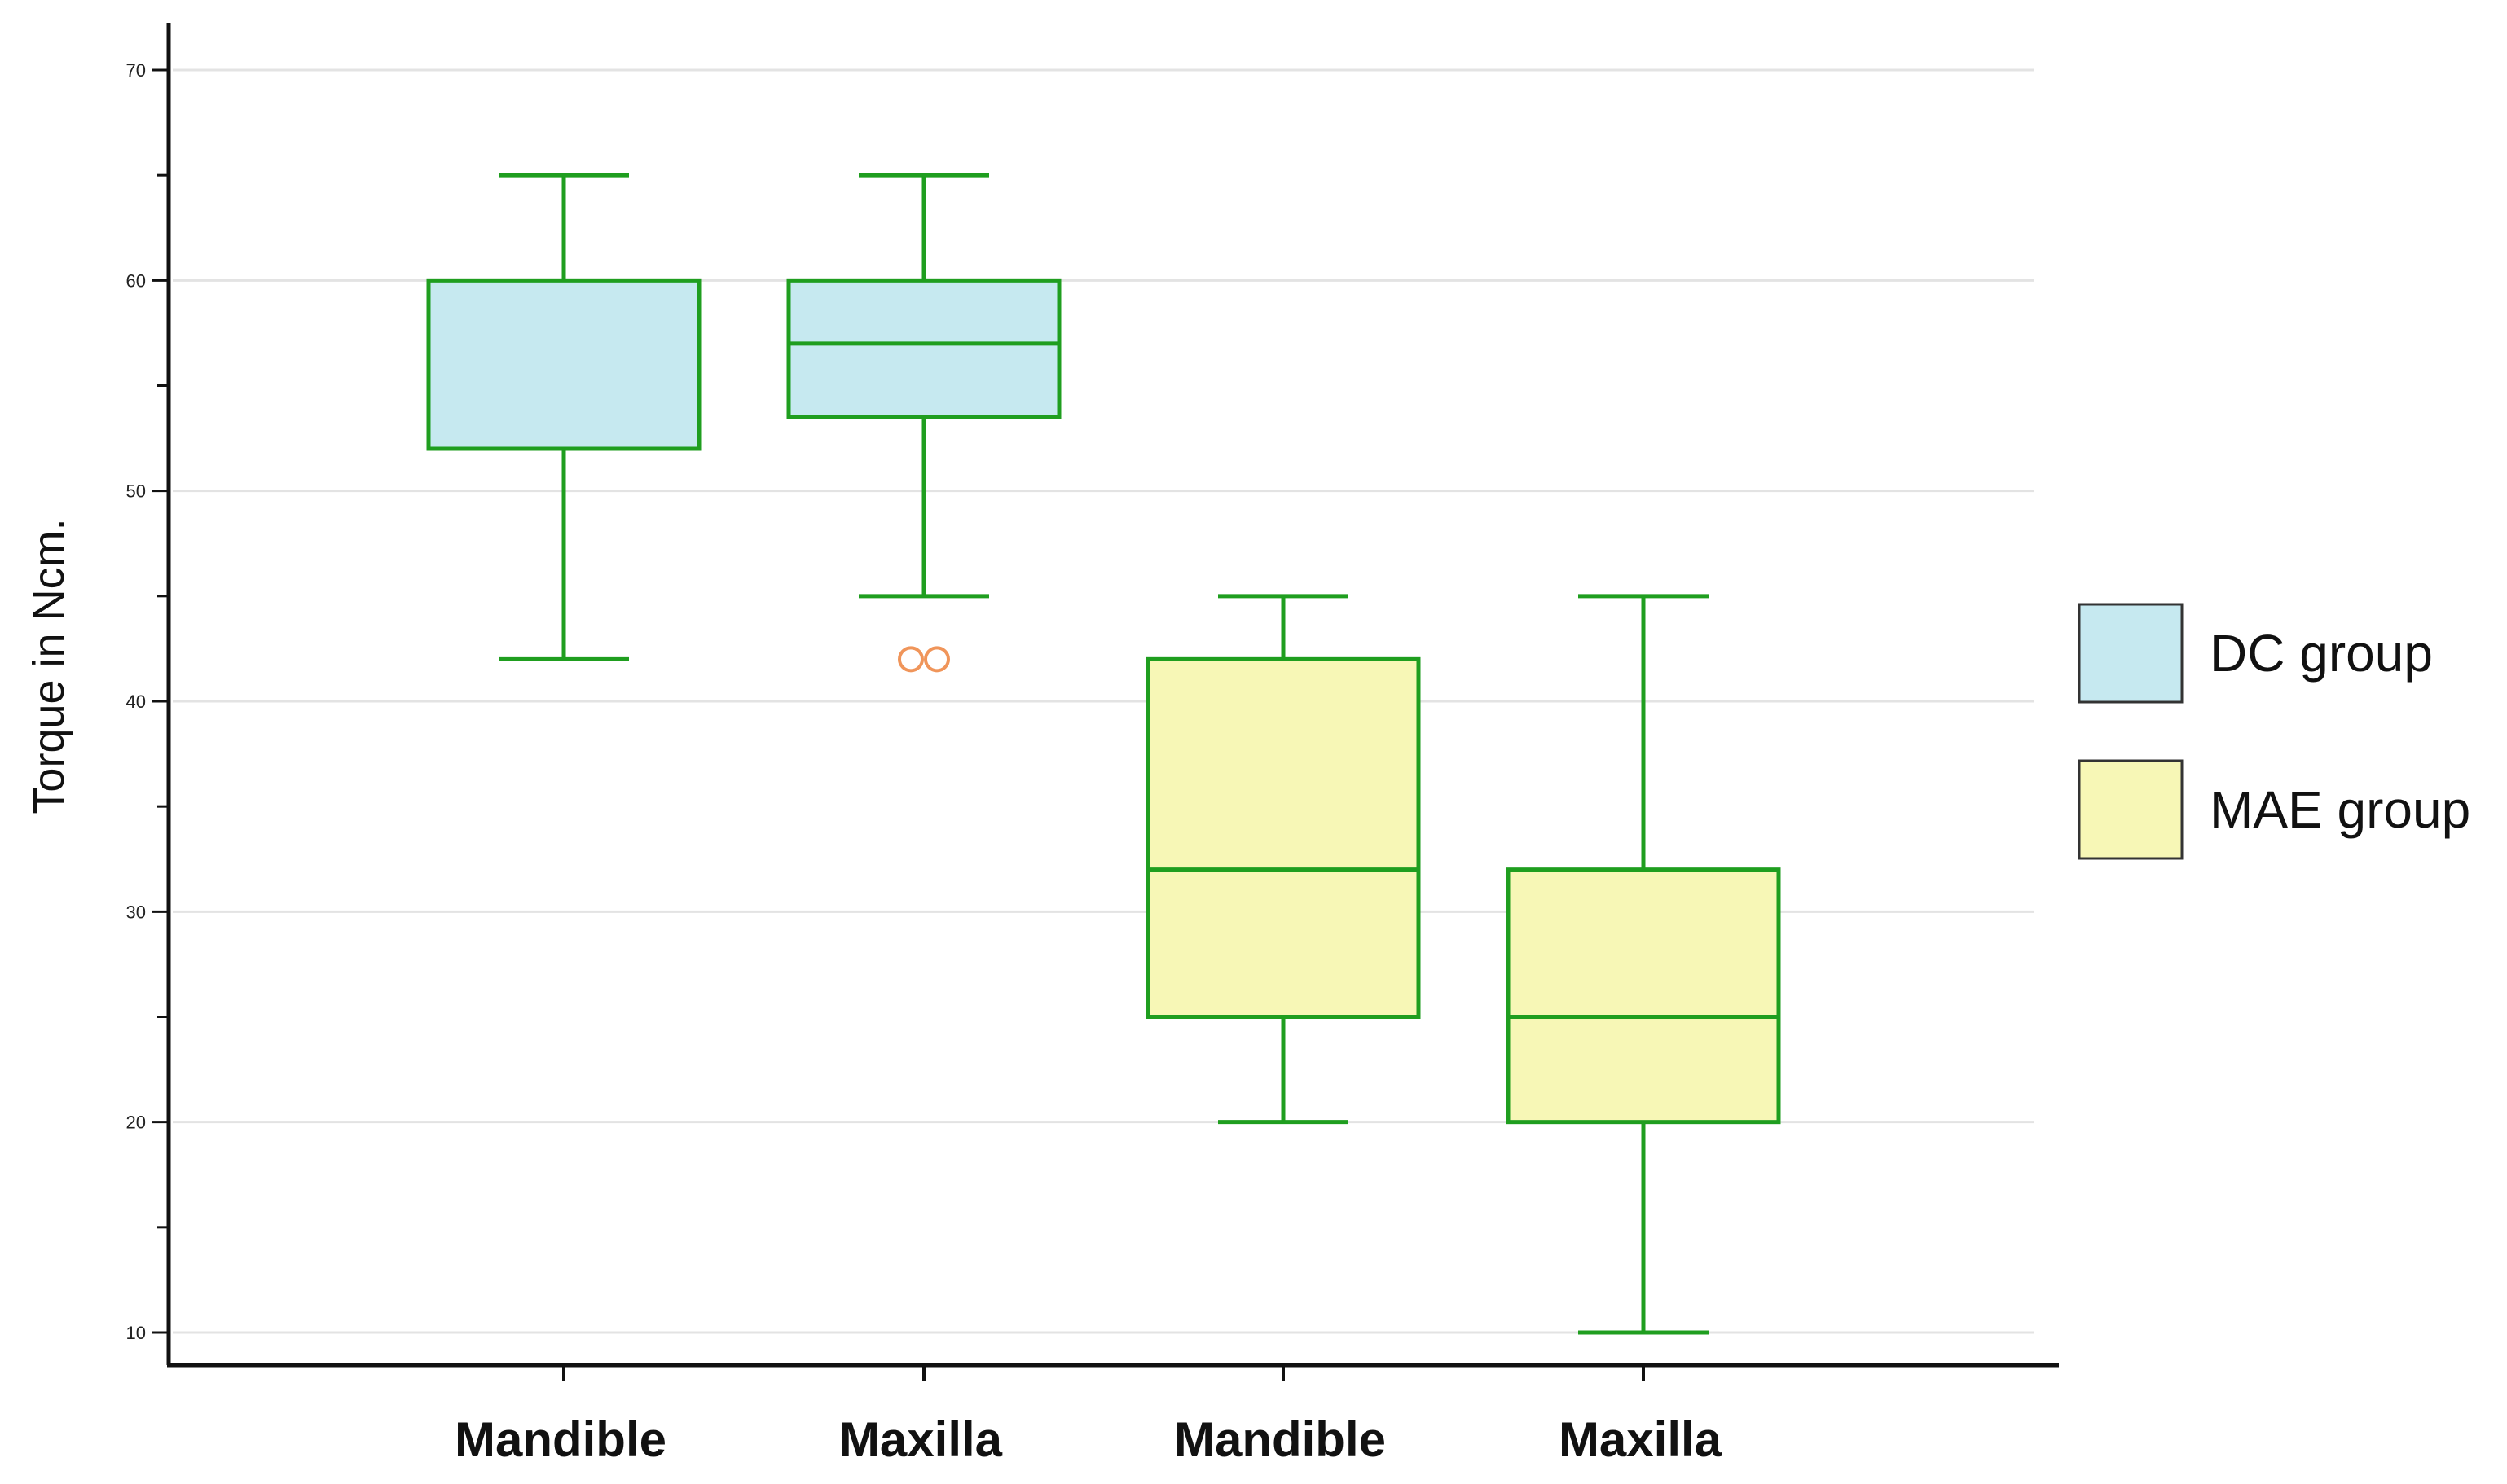 The image size is (2507, 1484). I want to click on legend: DC group MAE group, so click(2274, 731).